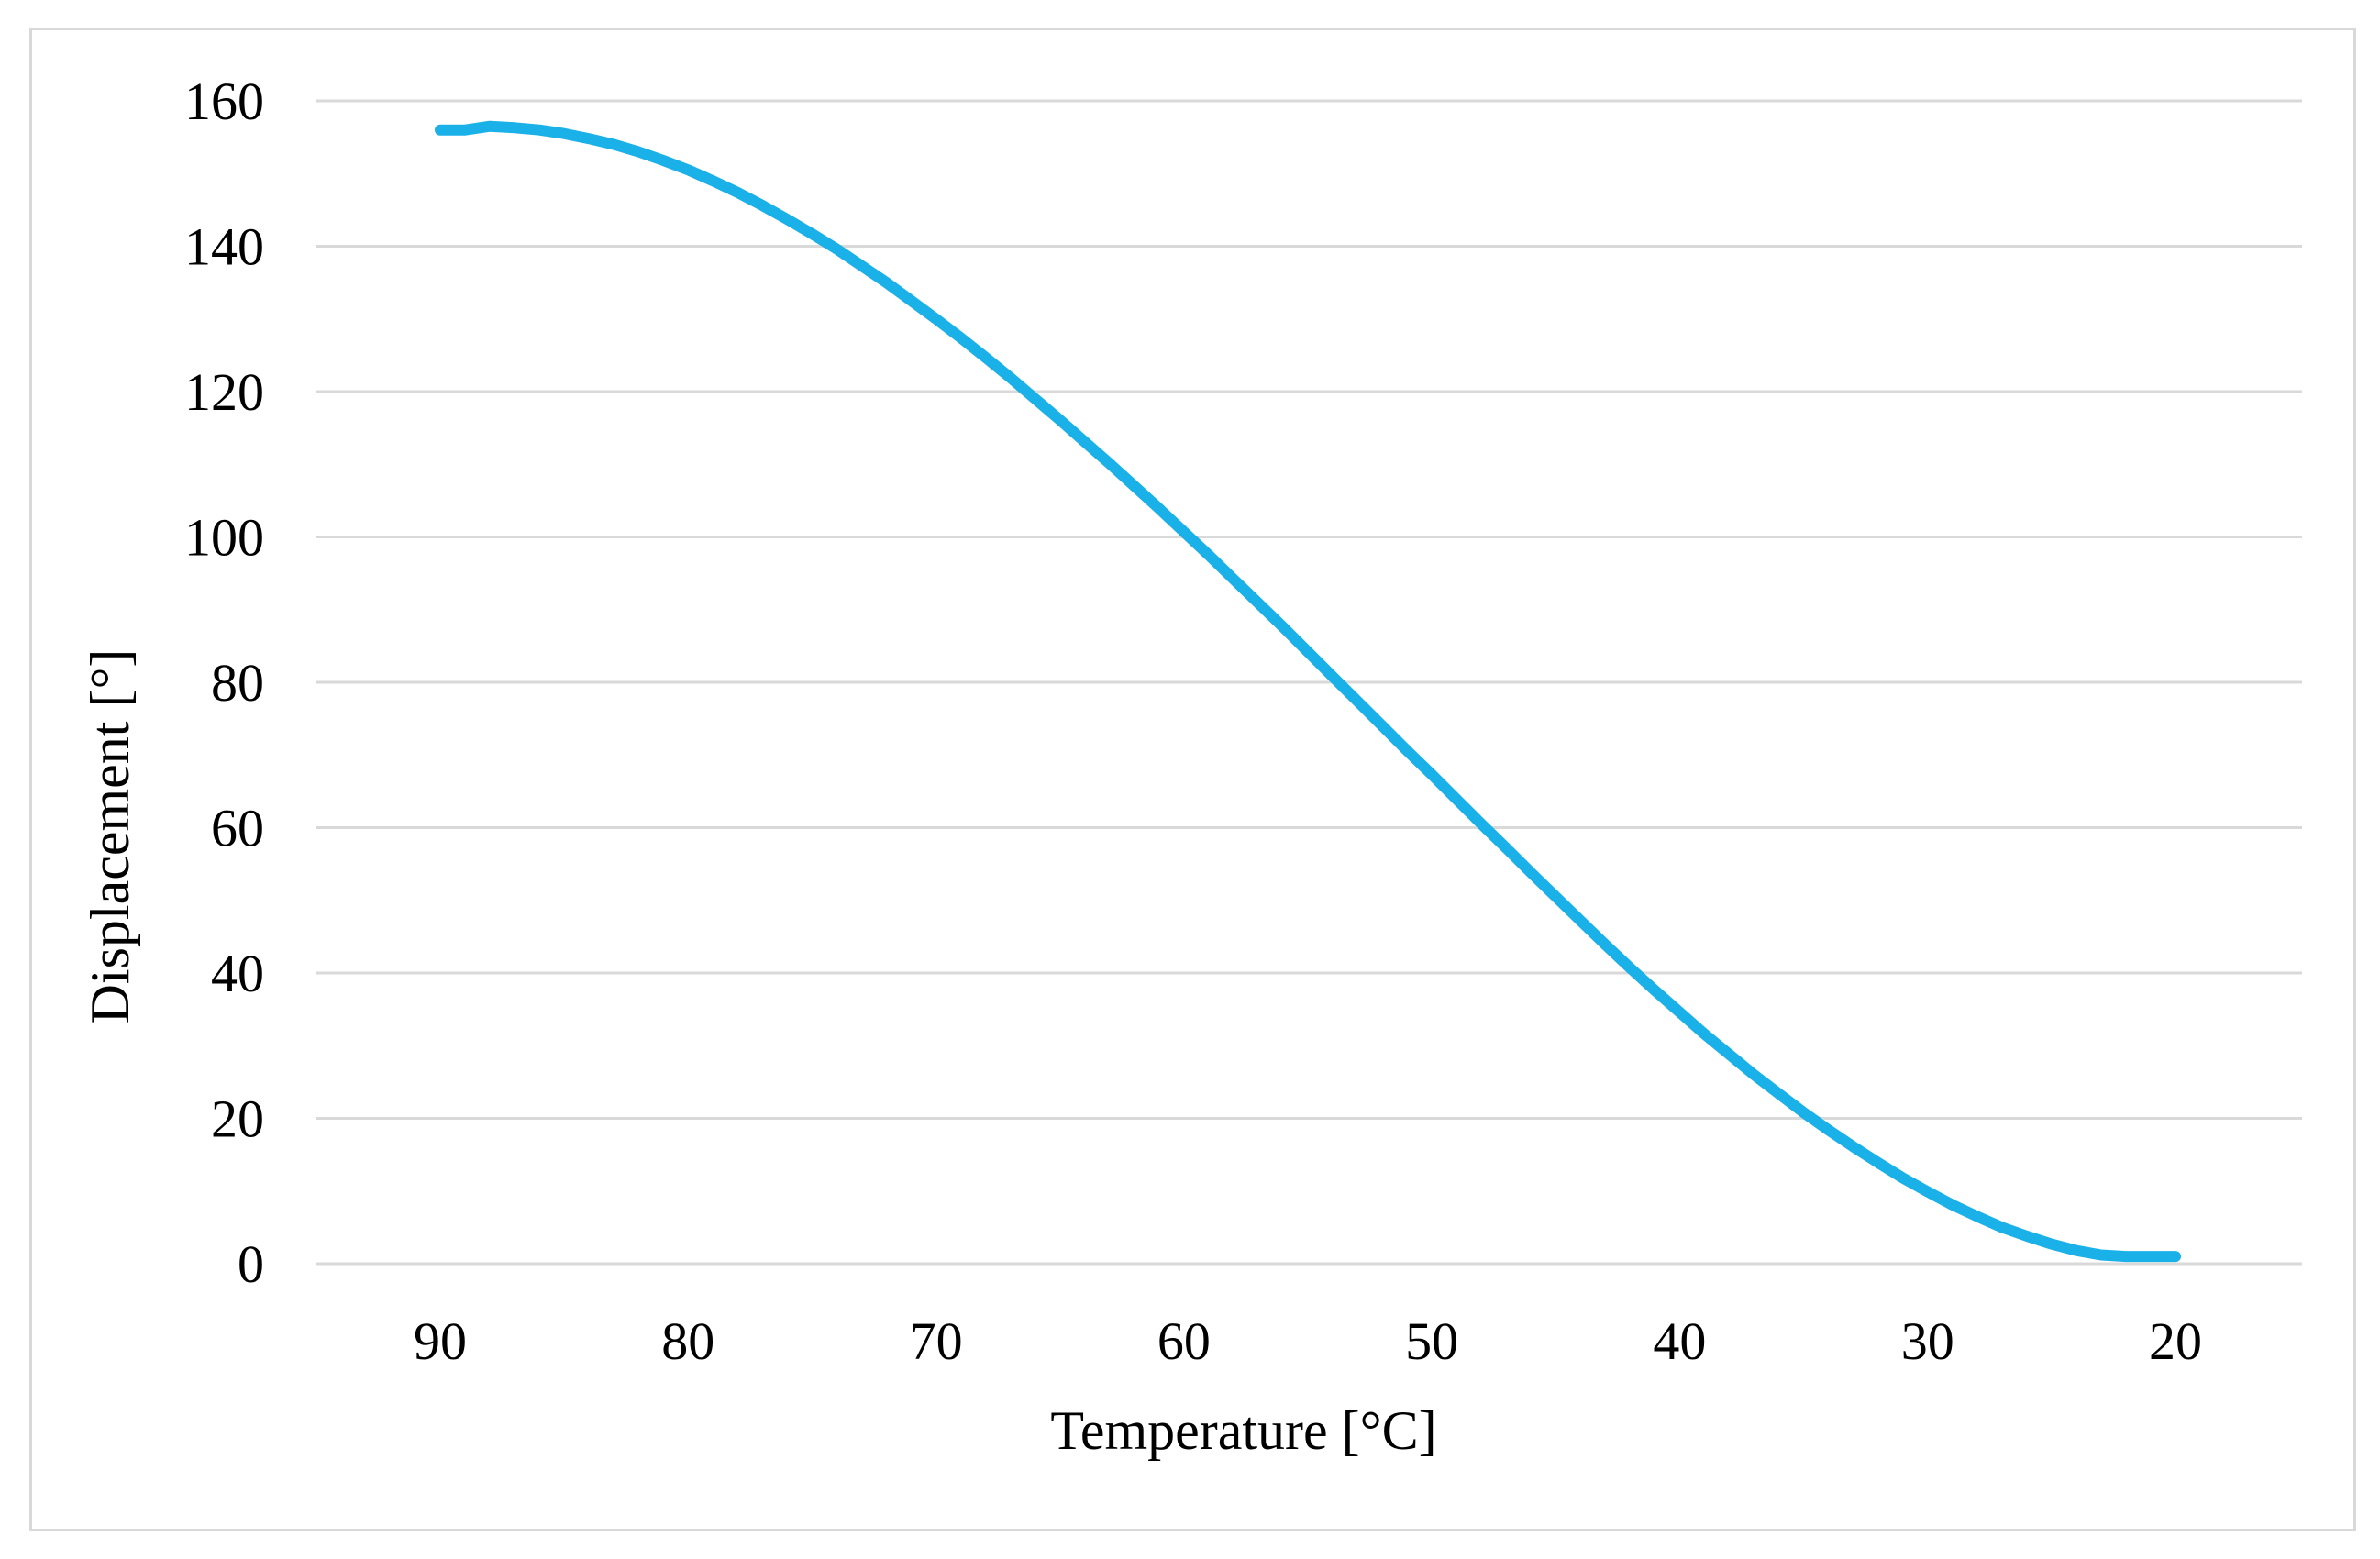 This screenshot has height=1559, width=2380. I want to click on y-tick-label: 80, so click(237, 683).